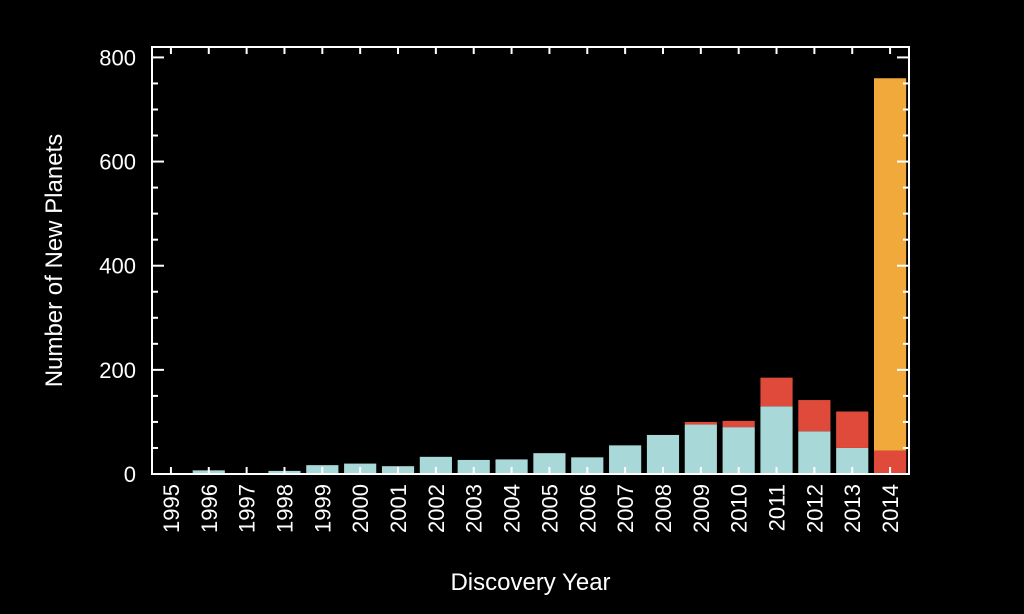 This screenshot has height=614, width=1024. What do you see at coordinates (625, 508) in the screenshot?
I see `x-tick-label-2007: 2007` at bounding box center [625, 508].